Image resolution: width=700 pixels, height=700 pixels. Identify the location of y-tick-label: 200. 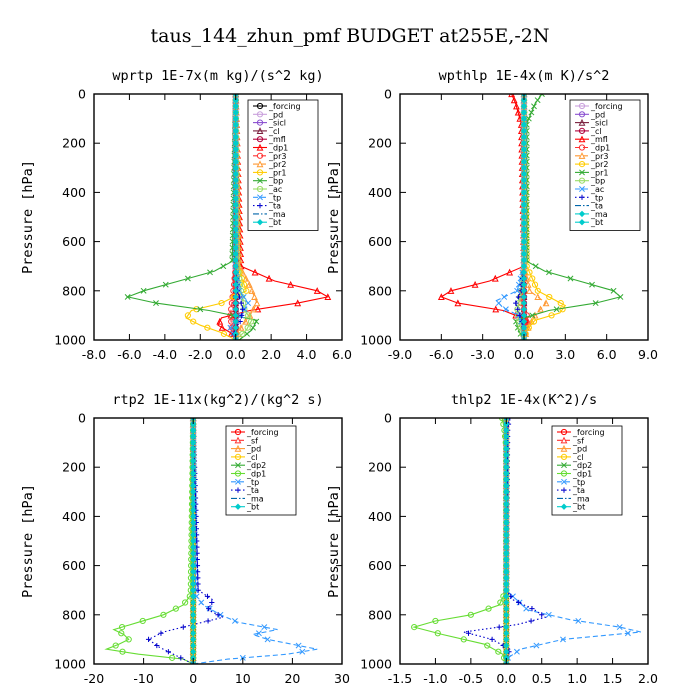
(74, 143).